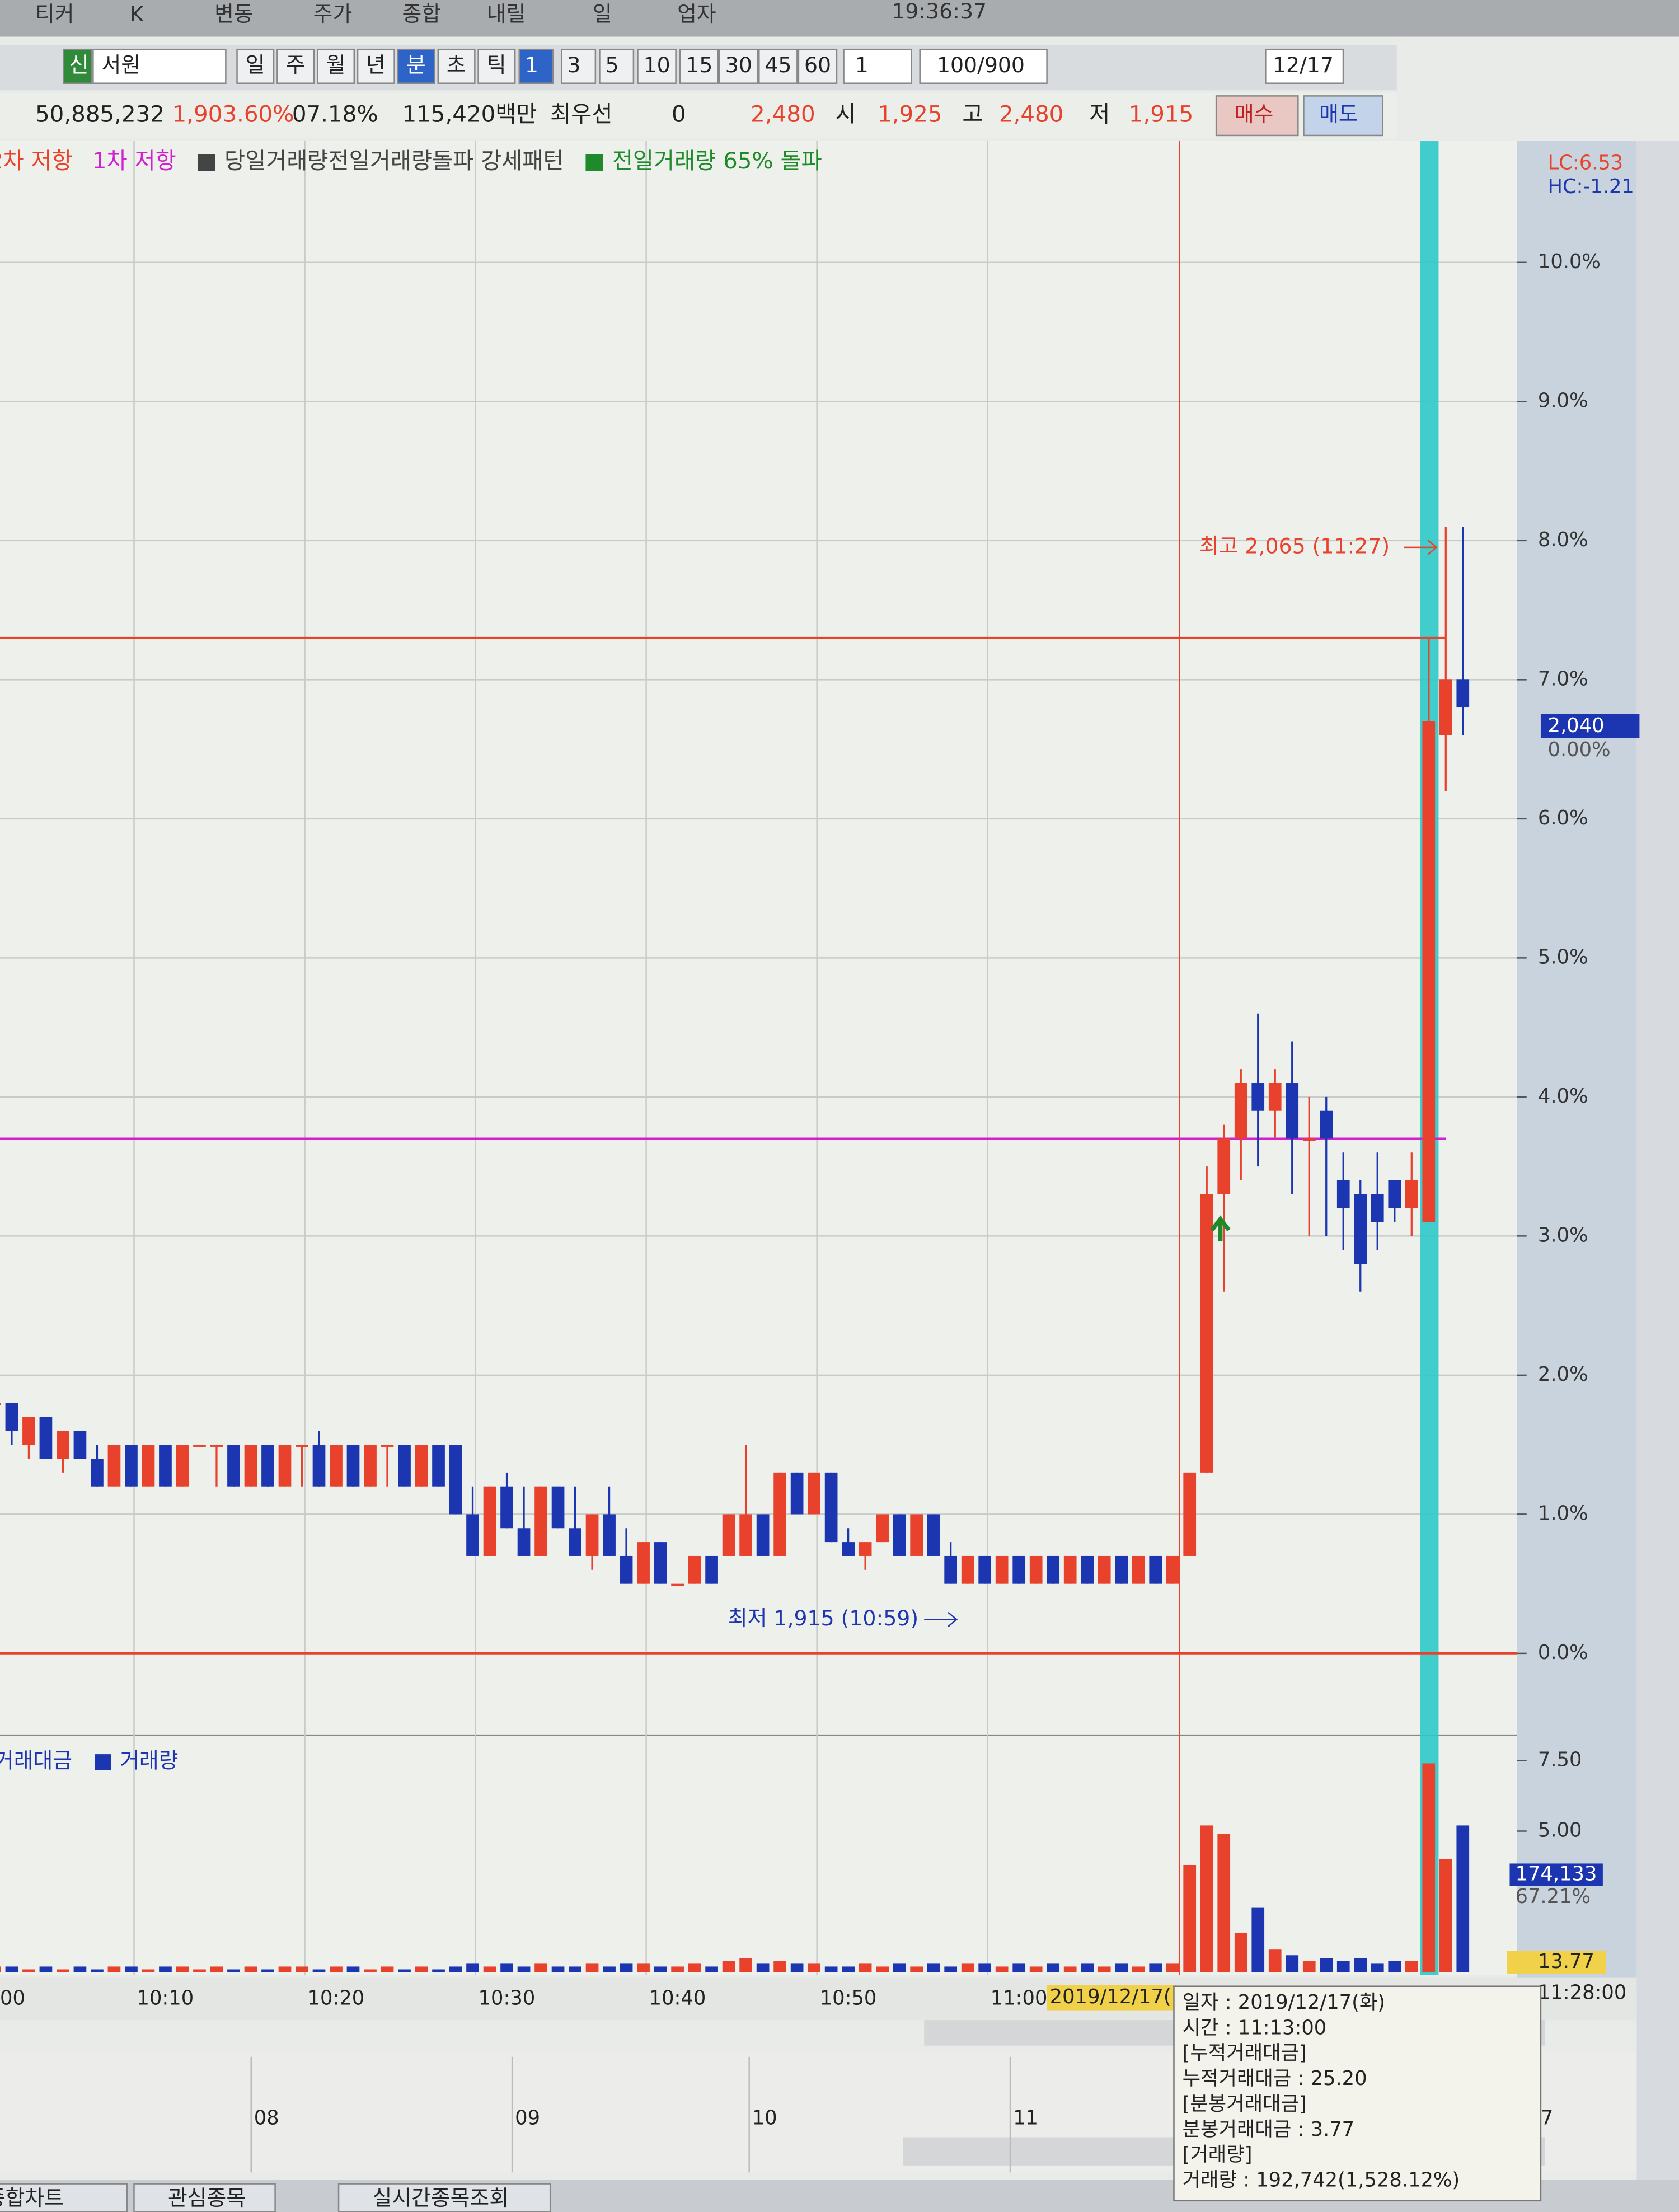 Image resolution: width=1679 pixels, height=2212 pixels. What do you see at coordinates (696, 14) in the screenshot?
I see `menu-item: 업자` at bounding box center [696, 14].